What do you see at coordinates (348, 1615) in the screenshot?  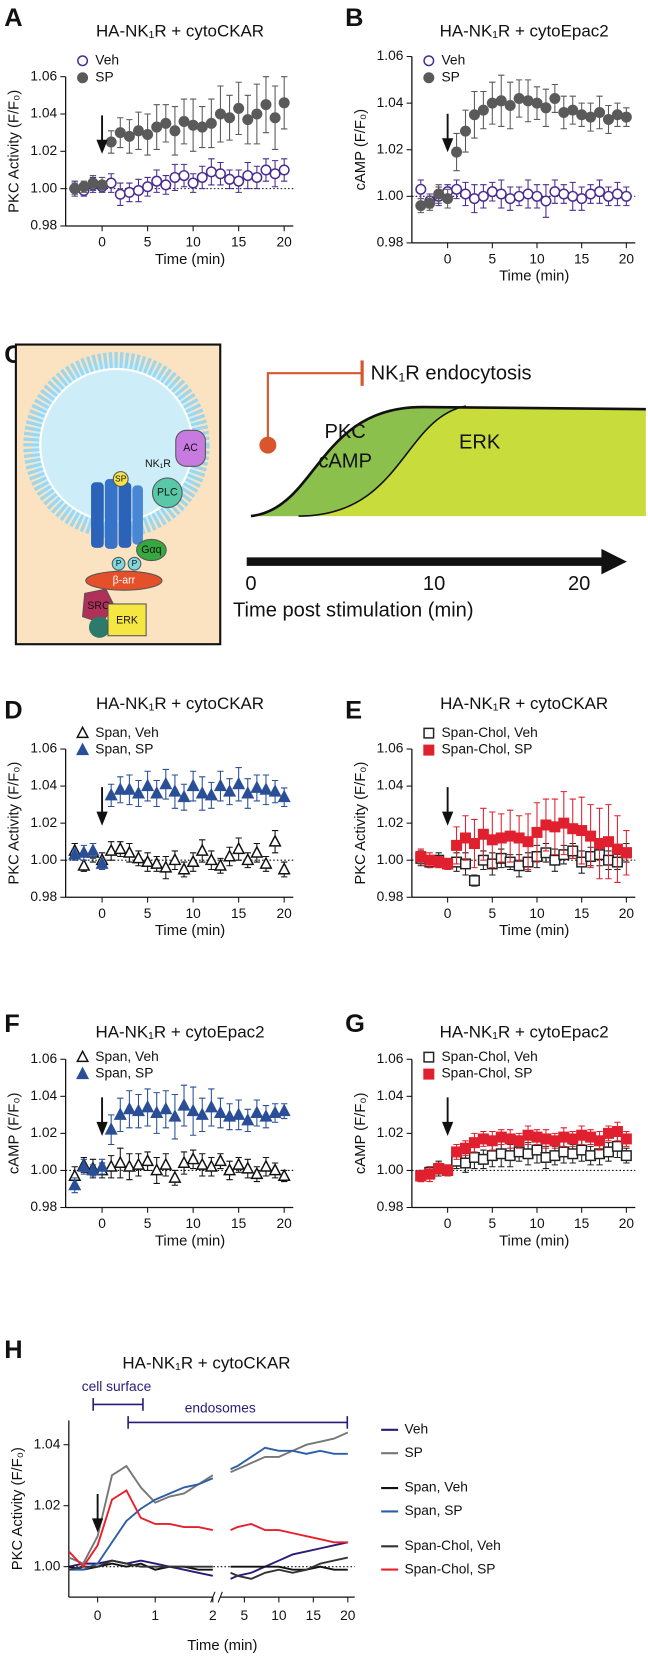 I see `x-tick-label: 20` at bounding box center [348, 1615].